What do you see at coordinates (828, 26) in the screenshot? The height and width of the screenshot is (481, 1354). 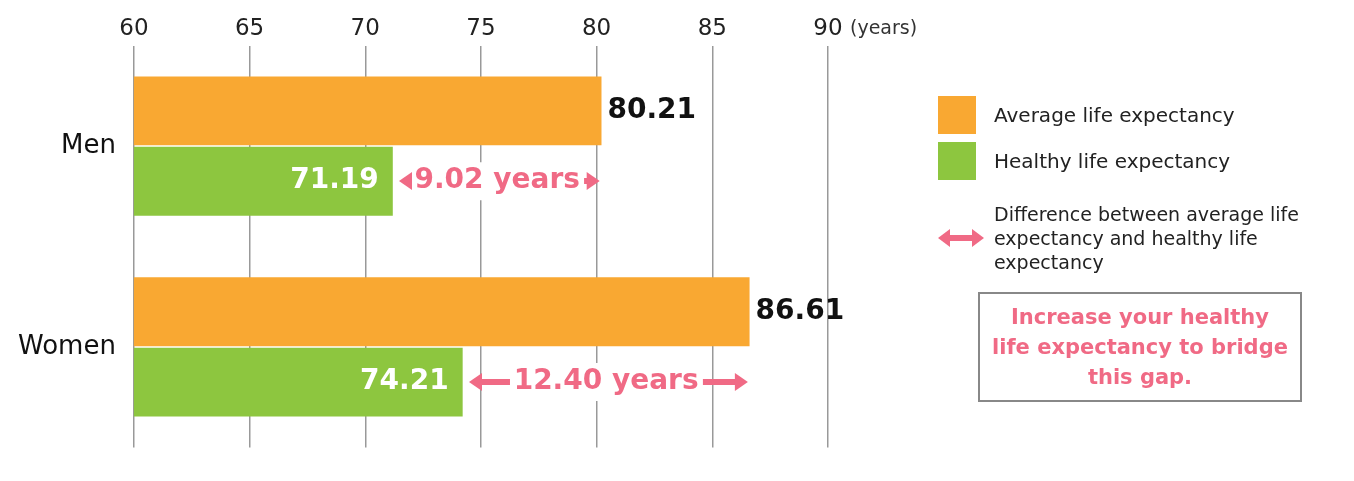 I see `x-tick-label: 90` at bounding box center [828, 26].